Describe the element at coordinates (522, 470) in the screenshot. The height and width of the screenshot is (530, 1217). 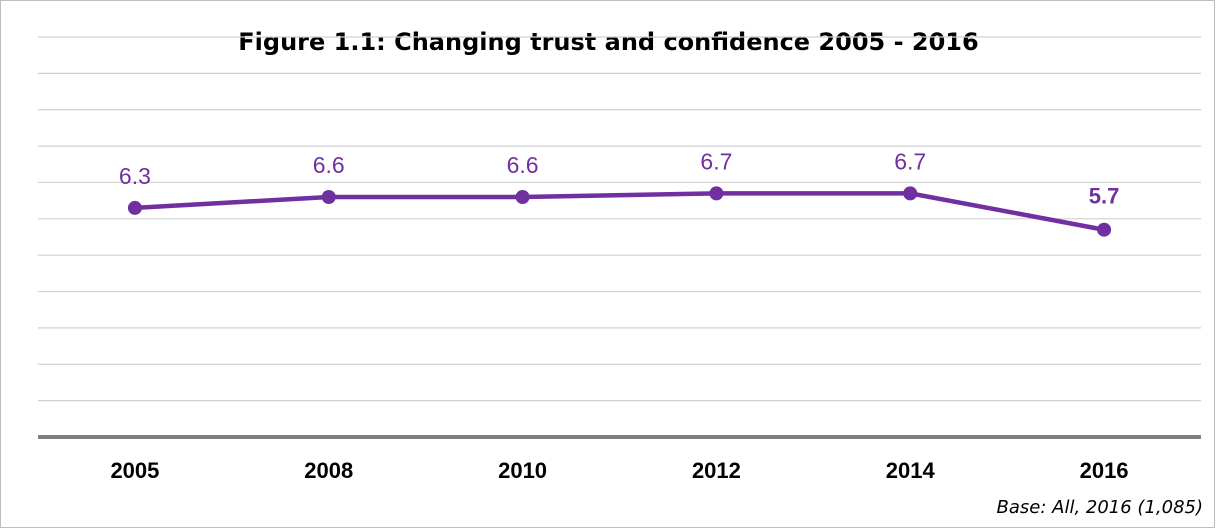
I see `x-tick-label-2010: 2010` at that location.